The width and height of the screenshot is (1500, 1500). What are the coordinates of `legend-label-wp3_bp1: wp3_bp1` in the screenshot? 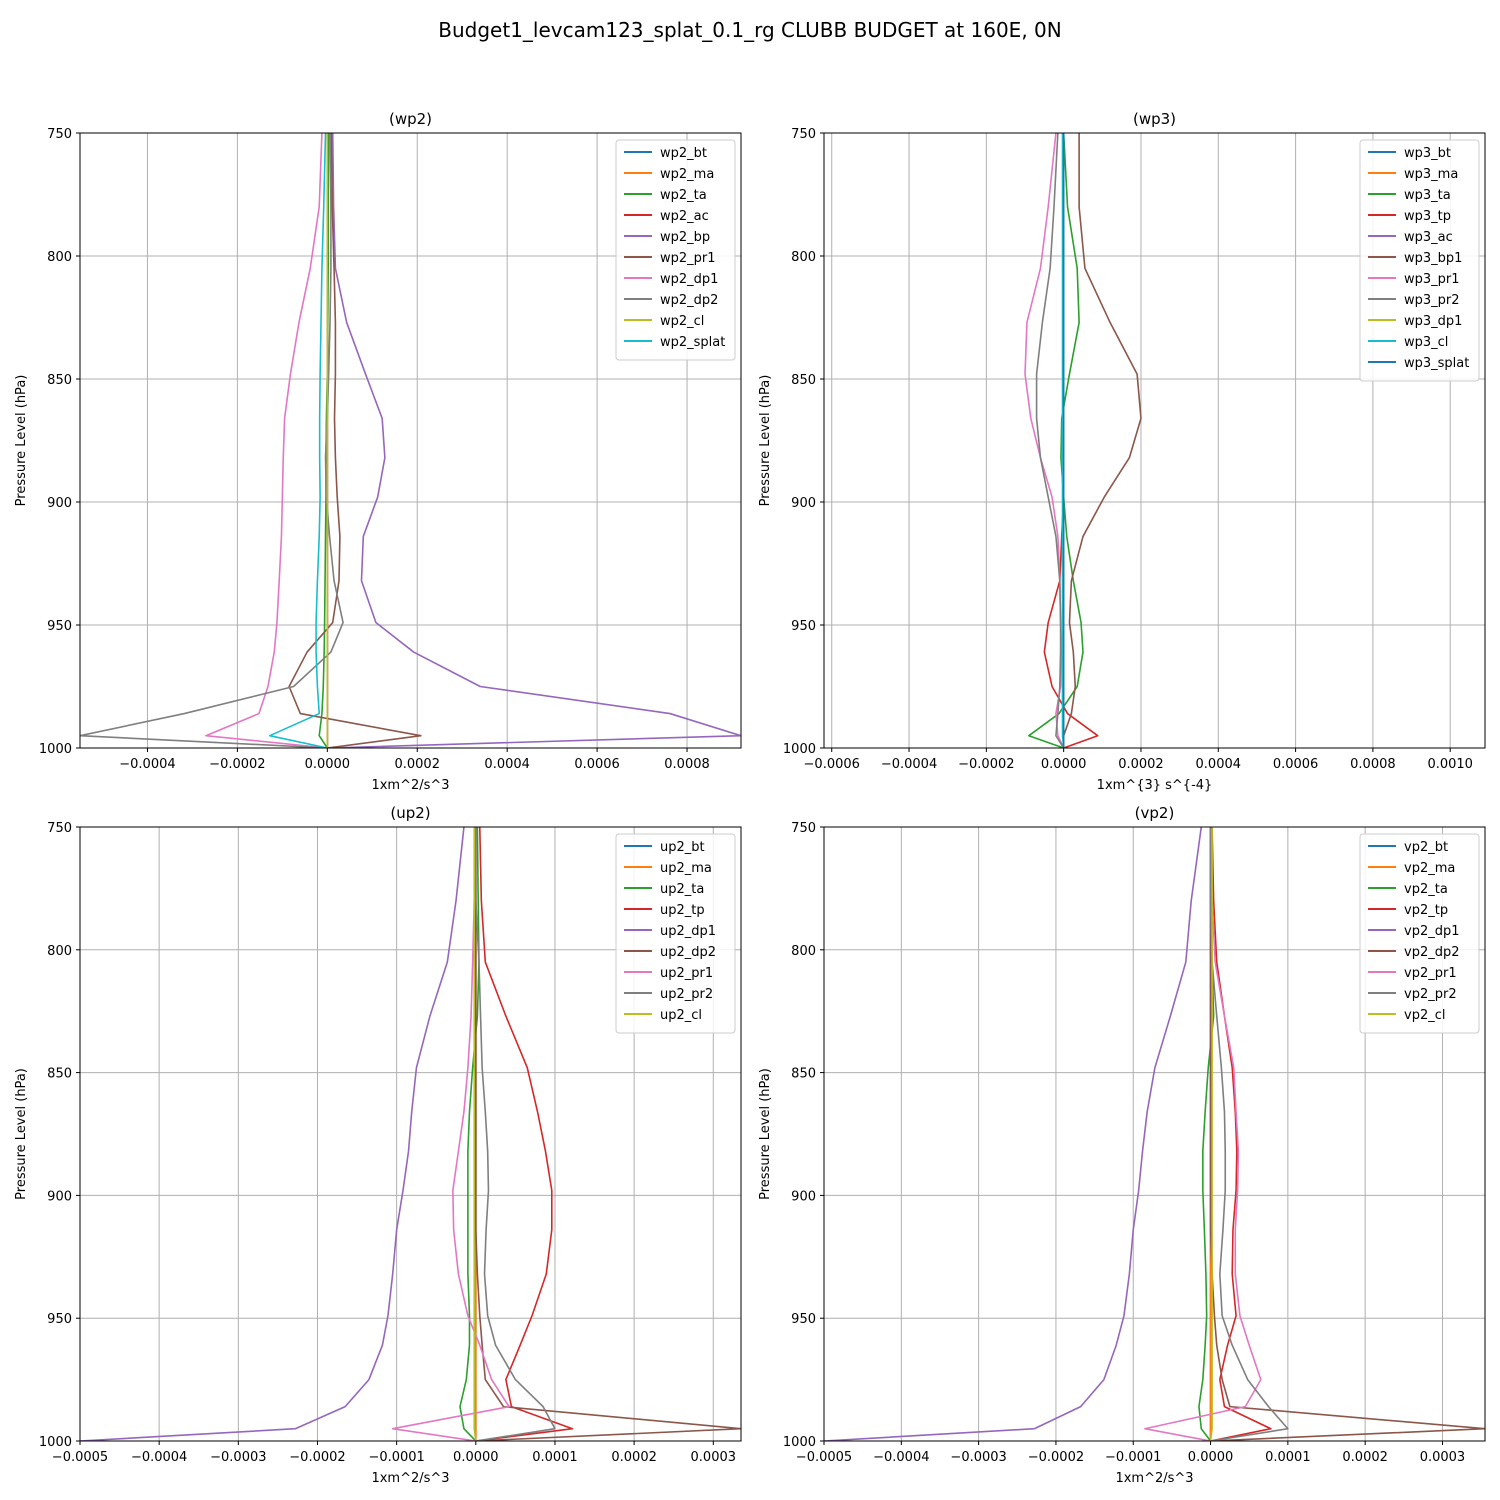 It's located at (1433, 258).